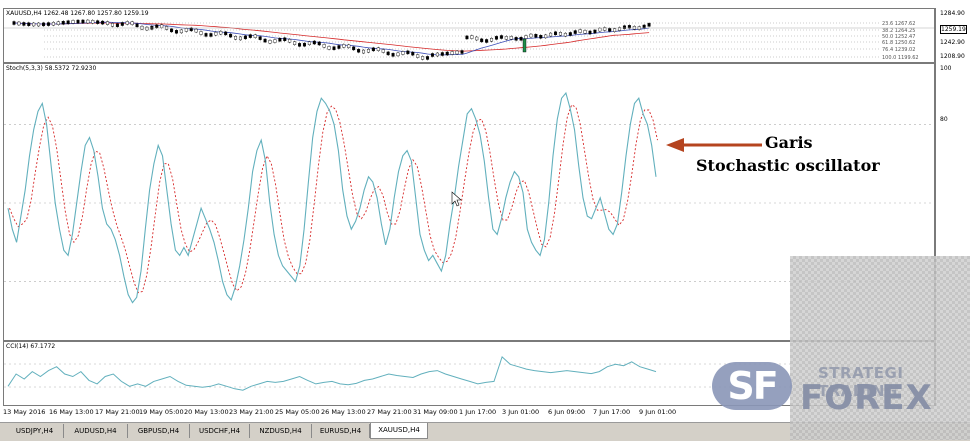  Describe the element at coordinates (220, 431) in the screenshot. I see `symbol-tab-usdchf-h4: USDCHF,H4` at that location.